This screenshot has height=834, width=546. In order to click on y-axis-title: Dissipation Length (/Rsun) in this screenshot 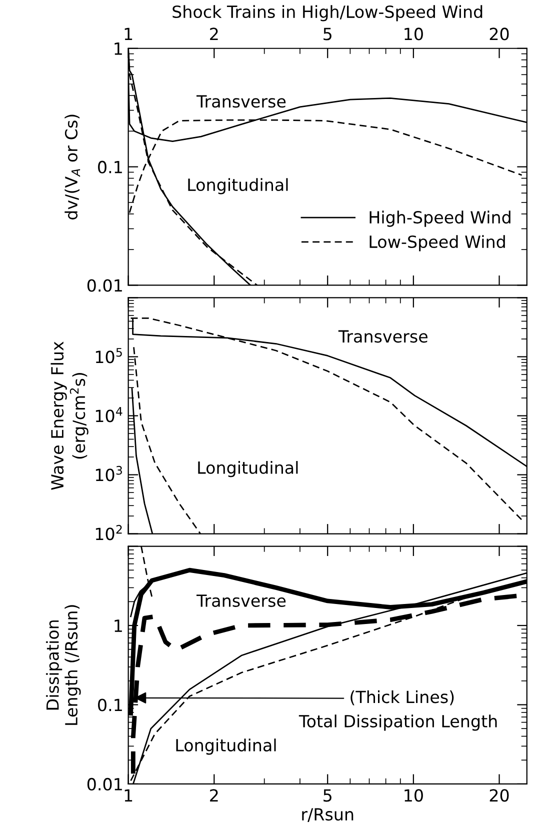, I will do `click(63, 665)`.